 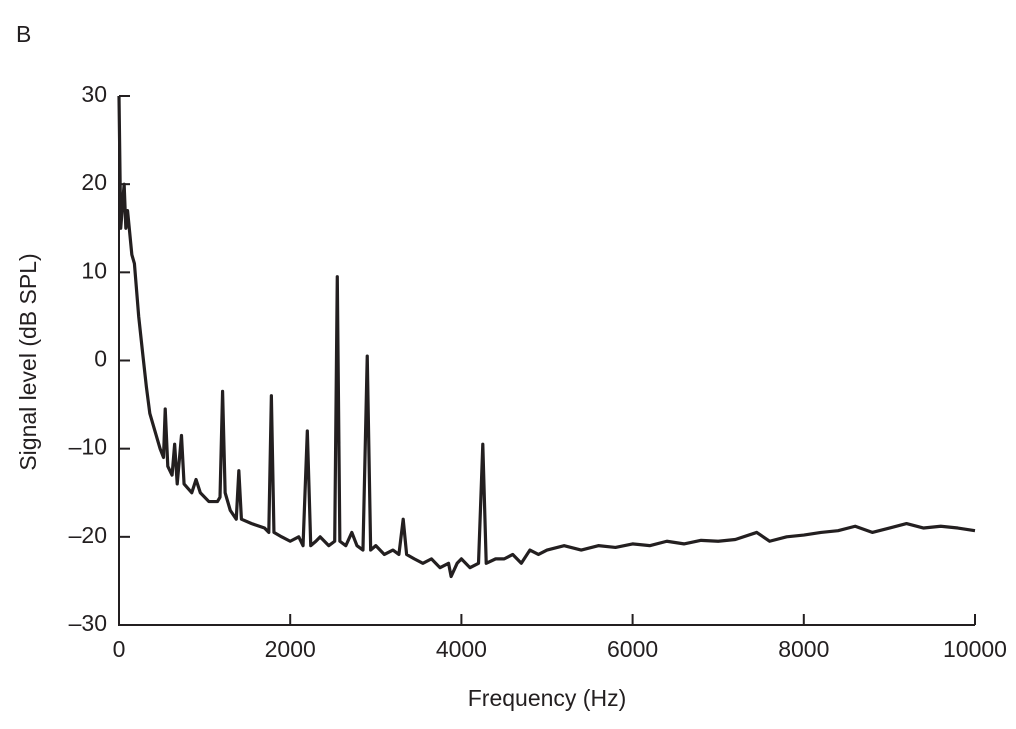 I want to click on x-tick-label: 0, so click(x=119, y=649).